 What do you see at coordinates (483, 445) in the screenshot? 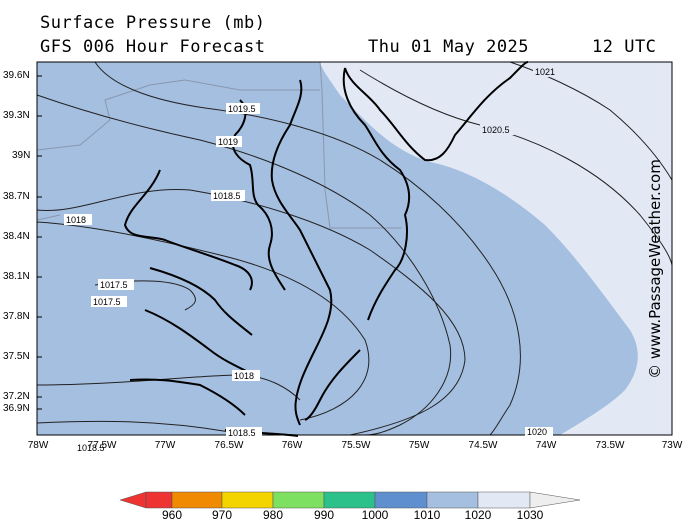
I see `lon-label: 74.5W` at bounding box center [483, 445].